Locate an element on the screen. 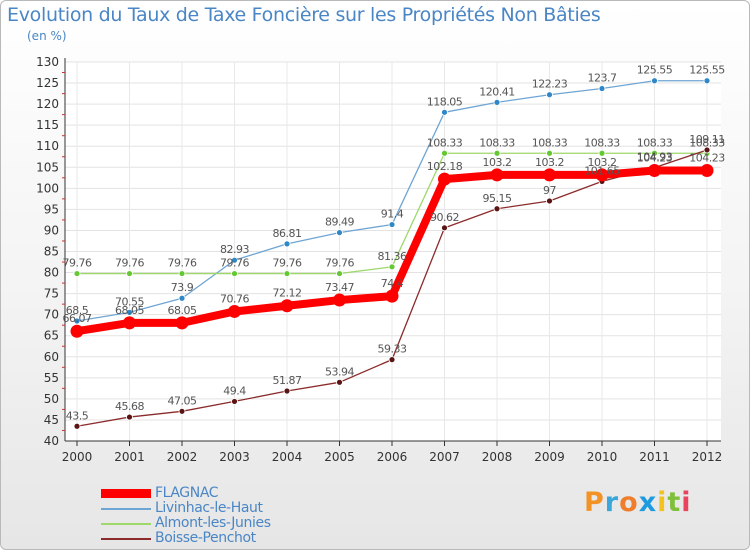  y-tick-label: 125 is located at coordinates (47, 83).